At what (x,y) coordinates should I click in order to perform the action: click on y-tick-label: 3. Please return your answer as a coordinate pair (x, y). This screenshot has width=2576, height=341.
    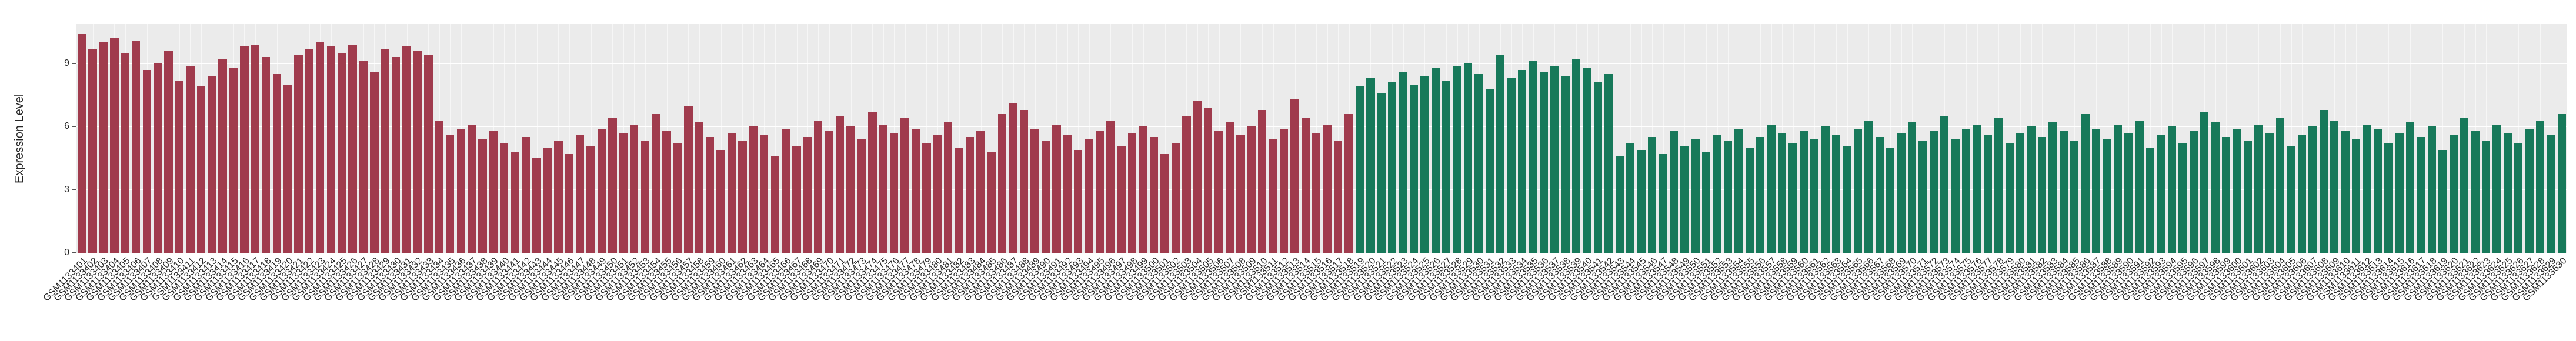
    Looking at the image, I should click on (66, 189).